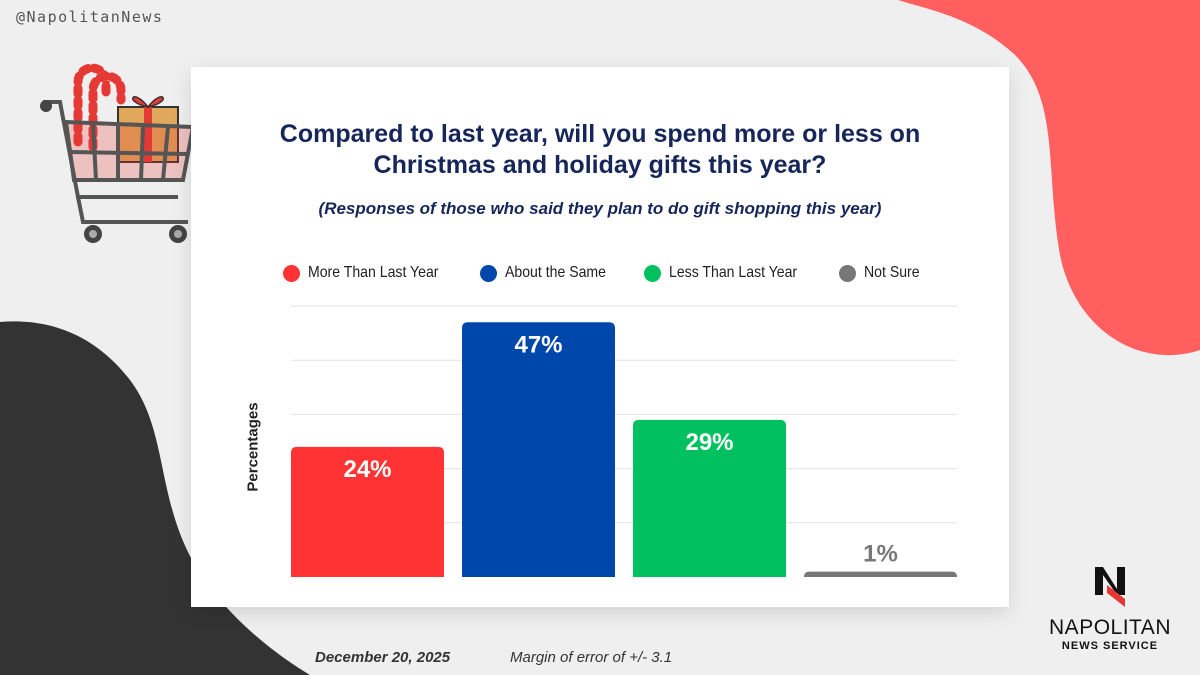 The image size is (1200, 675). I want to click on bar-data-label: 1%, so click(880, 554).